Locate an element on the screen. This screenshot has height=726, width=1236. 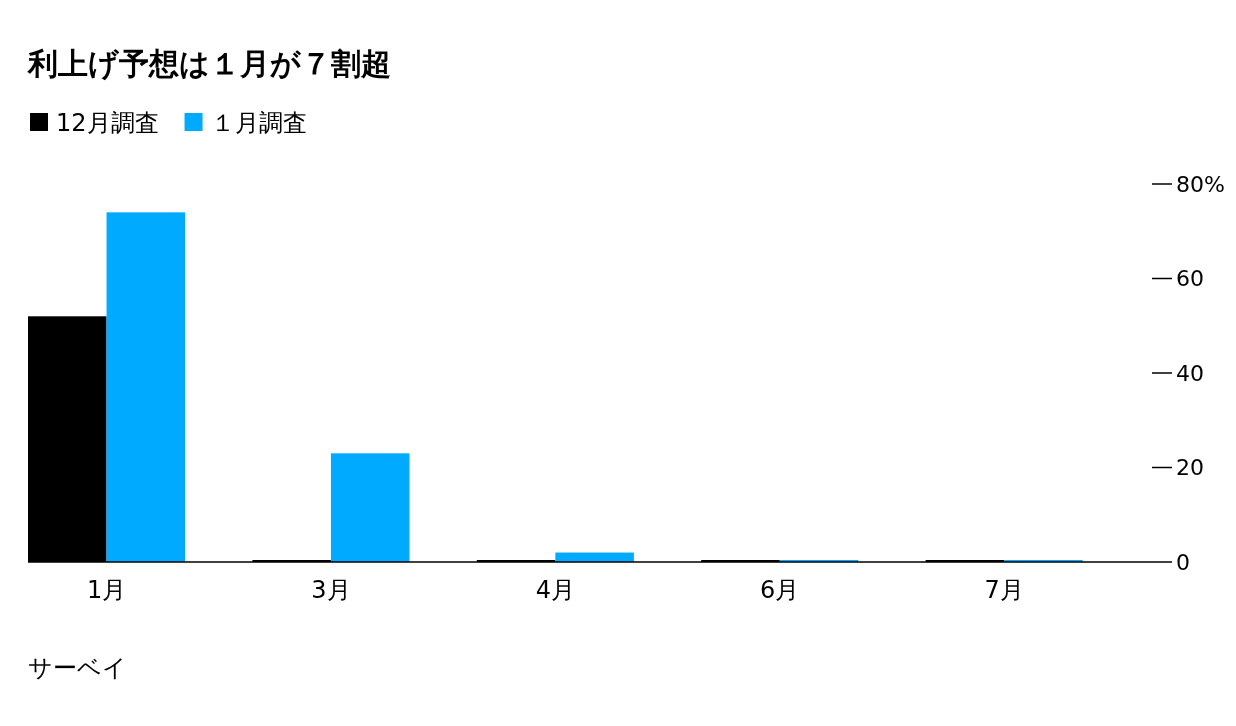
x-tick-label: 1月 is located at coordinates (106, 590).